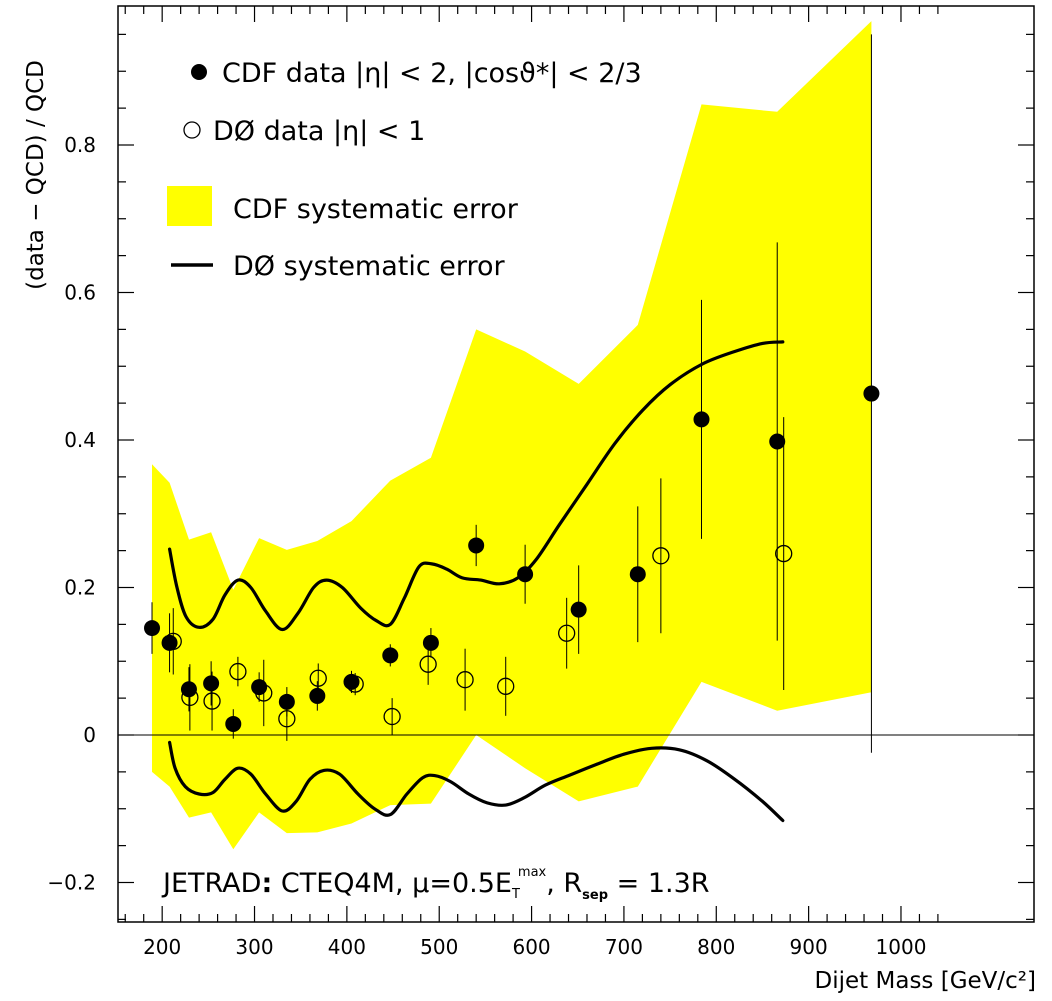  I want to click on y-tick-label: 0.8, so click(80, 145).